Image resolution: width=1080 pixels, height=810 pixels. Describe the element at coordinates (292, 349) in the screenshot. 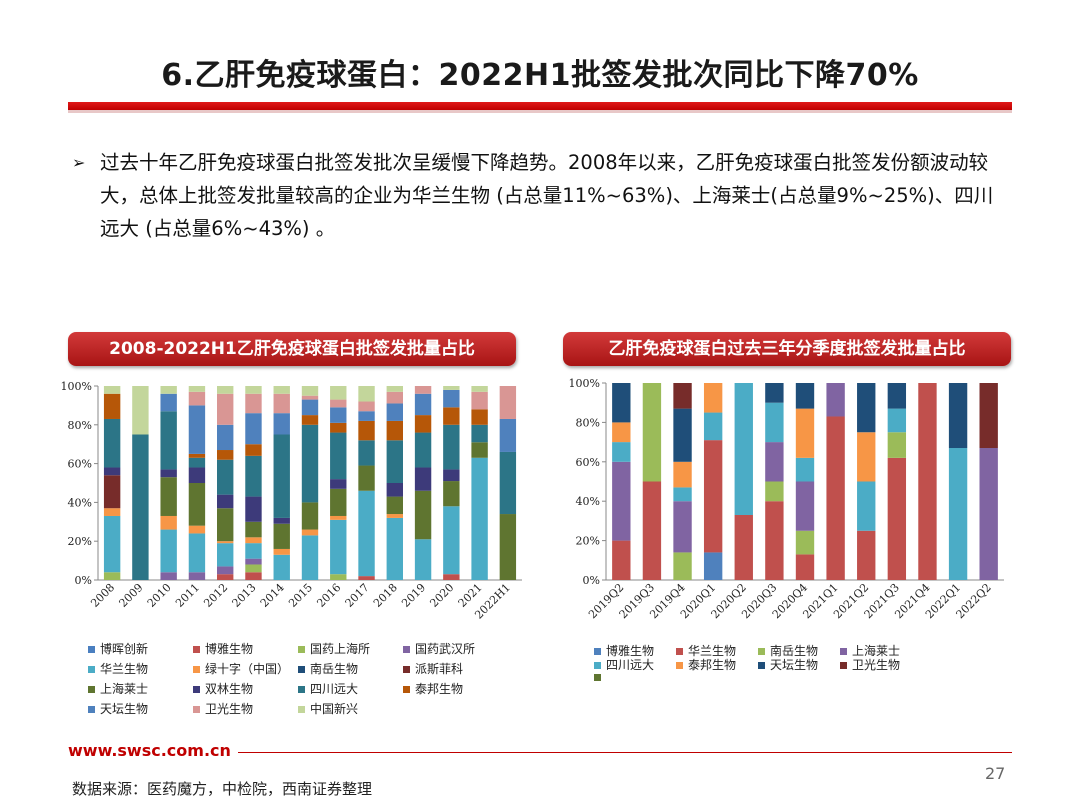

I see `chart-title-annual: 2008-2022H1乙肝免疫球蛋白批签发批量占比` at that location.